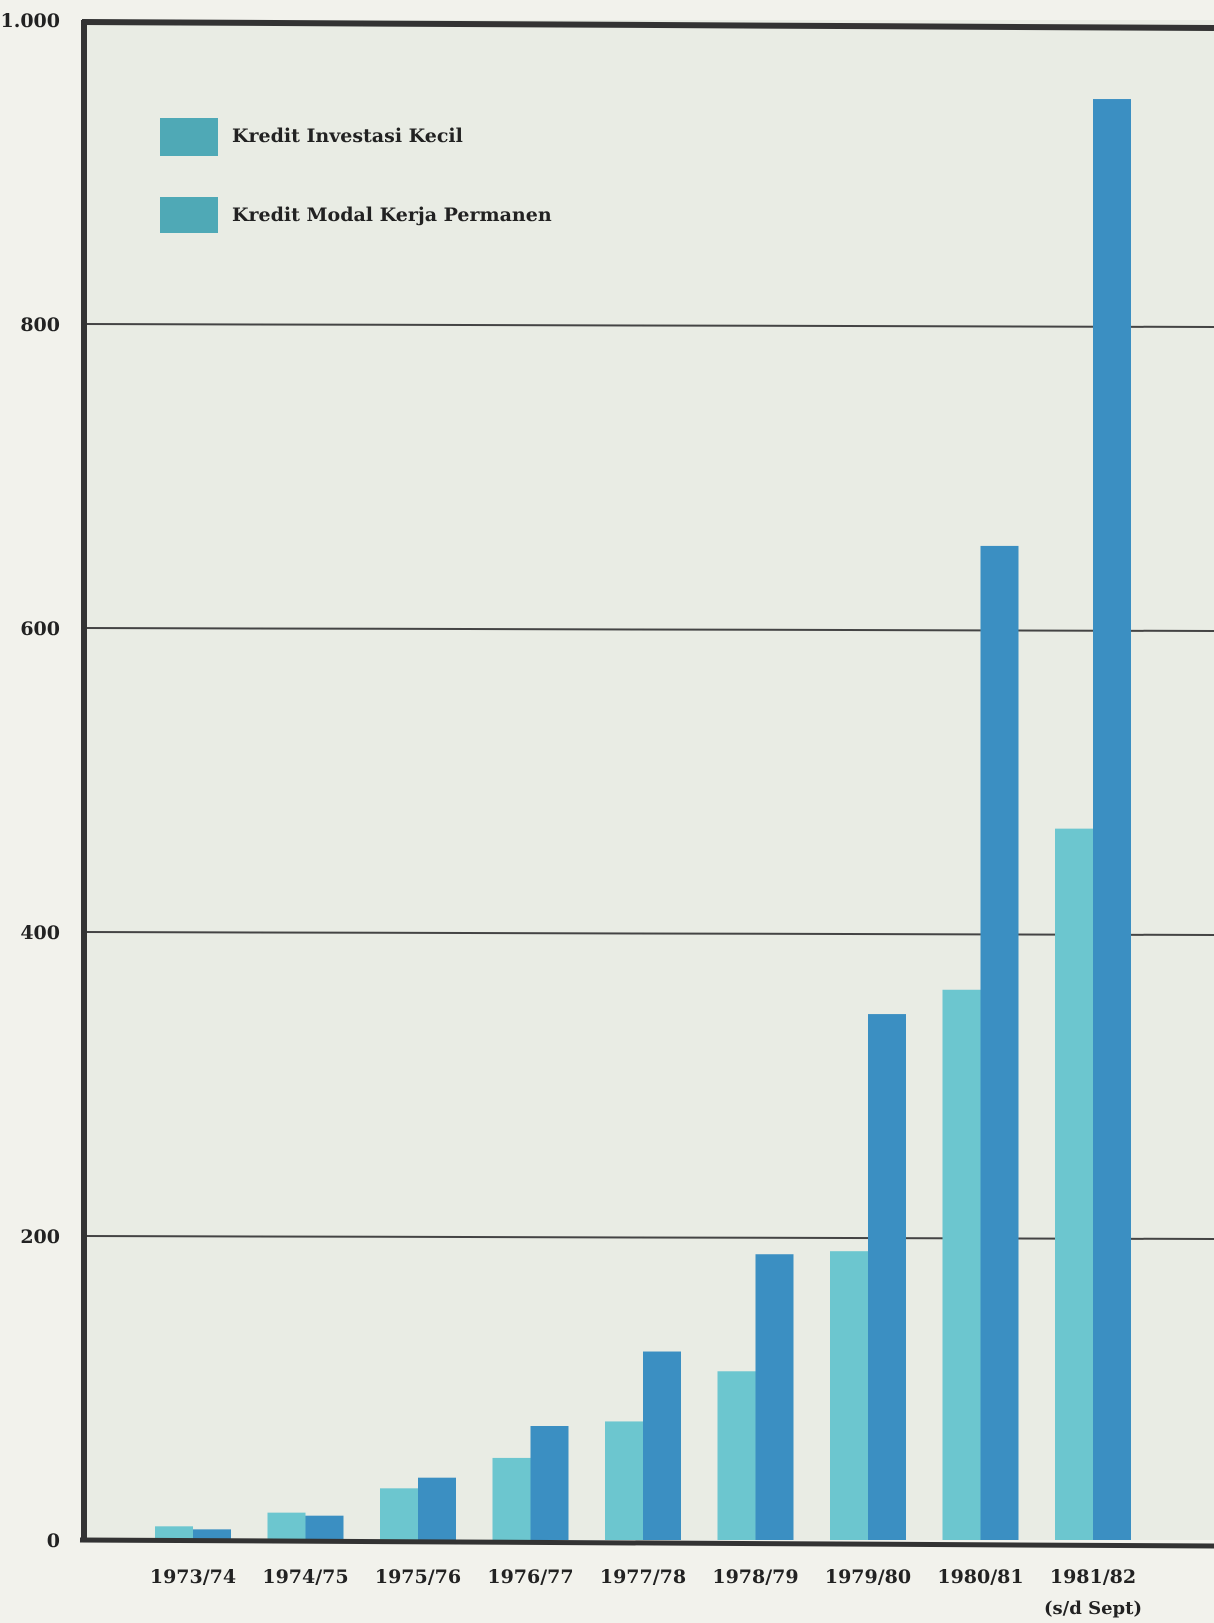 This screenshot has height=1623, width=1214. Describe the element at coordinates (40, 629) in the screenshot. I see `y-tick-label: 600` at that location.